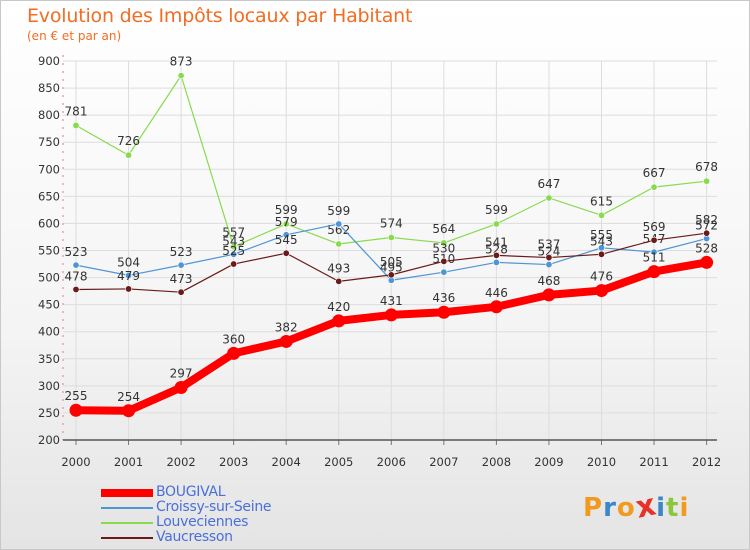 The image size is (750, 550). Describe the element at coordinates (391, 301) in the screenshot. I see `data-label: 431` at that location.